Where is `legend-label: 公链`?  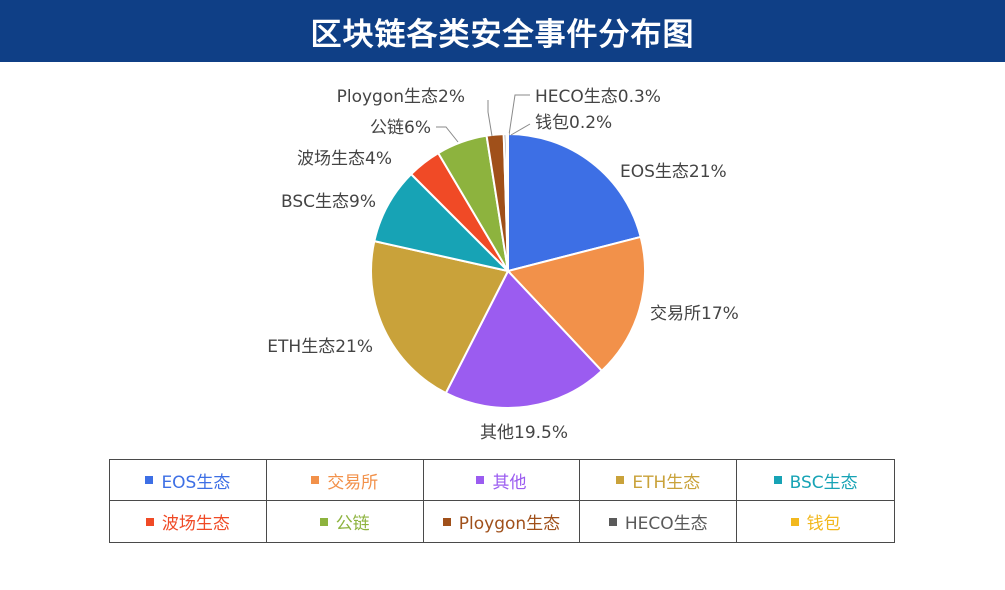 legend-label: 公链 is located at coordinates (352, 524).